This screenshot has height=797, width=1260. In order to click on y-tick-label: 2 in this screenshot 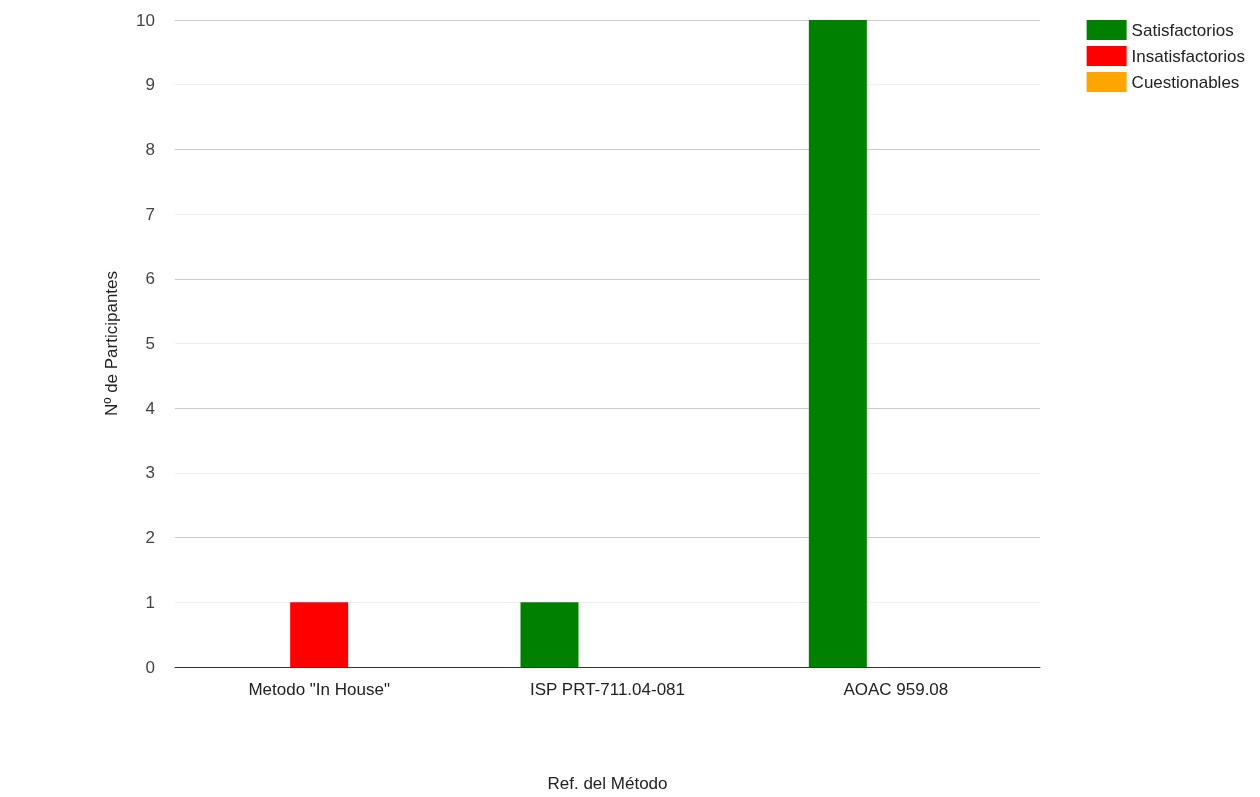, I will do `click(150, 538)`.